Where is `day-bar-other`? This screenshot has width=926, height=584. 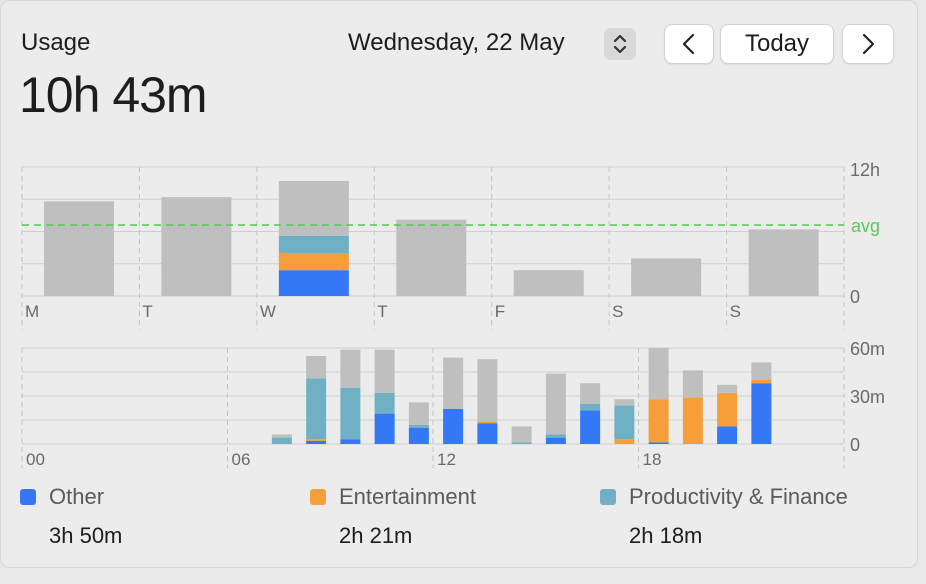
day-bar-other is located at coordinates (313, 283).